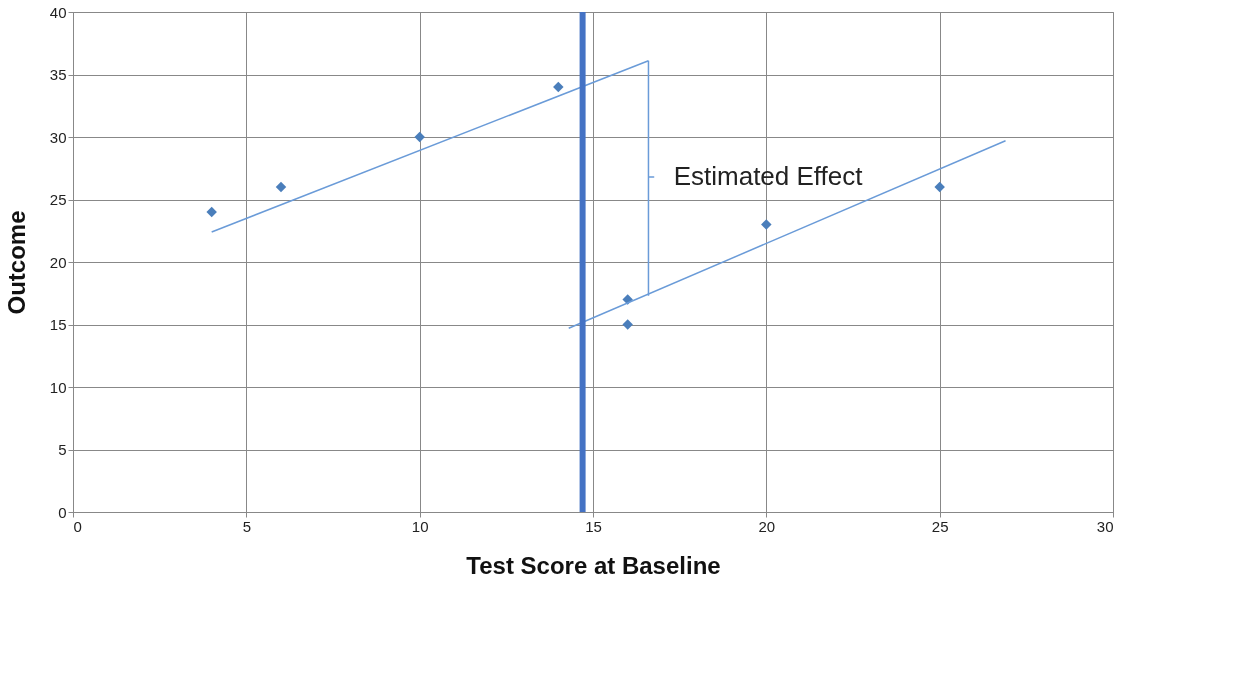 The image size is (1236, 677). What do you see at coordinates (58, 12) in the screenshot?
I see `y-tick-label: 40` at bounding box center [58, 12].